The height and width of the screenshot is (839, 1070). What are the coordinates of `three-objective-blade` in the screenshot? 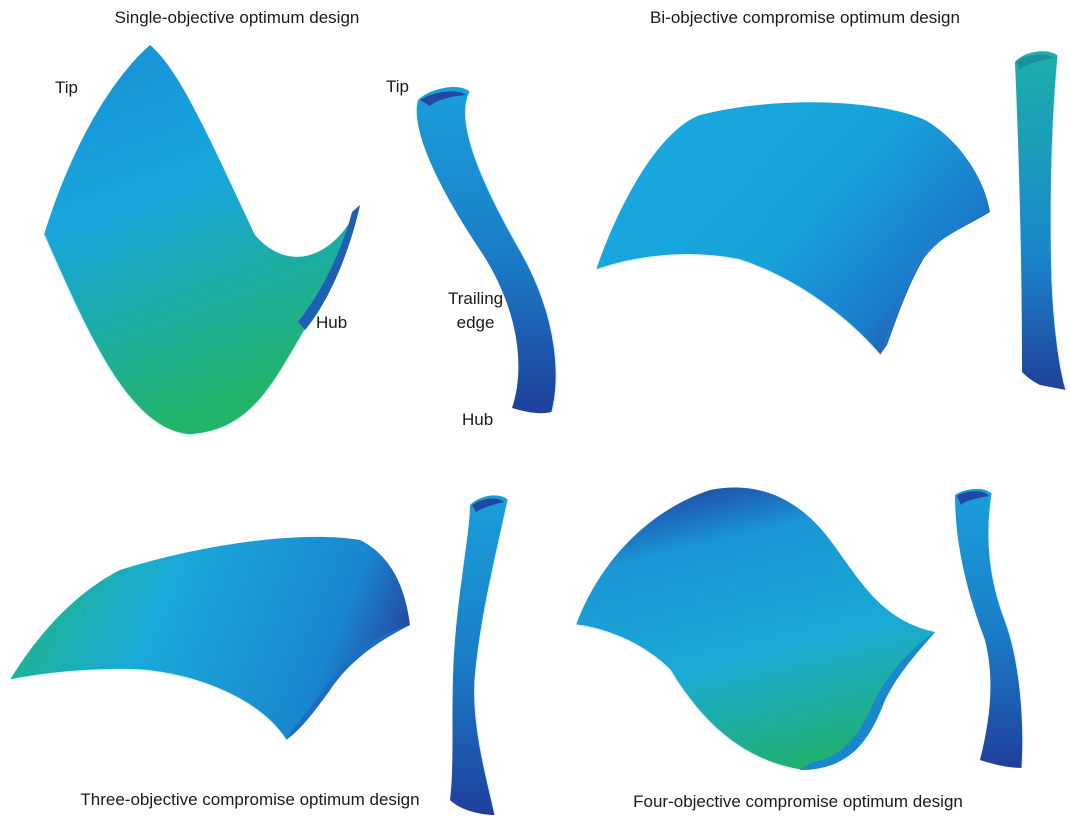 It's located at (209, 638).